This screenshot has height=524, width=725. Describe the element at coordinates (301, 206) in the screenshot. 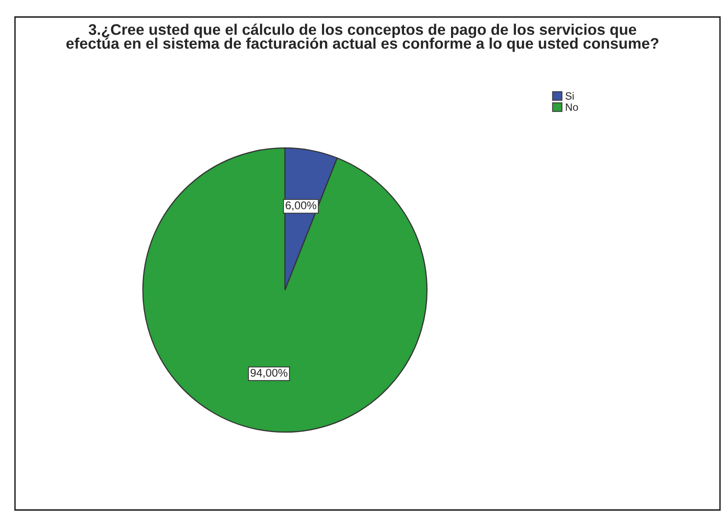

I see `data-label: 6,00%` at that location.